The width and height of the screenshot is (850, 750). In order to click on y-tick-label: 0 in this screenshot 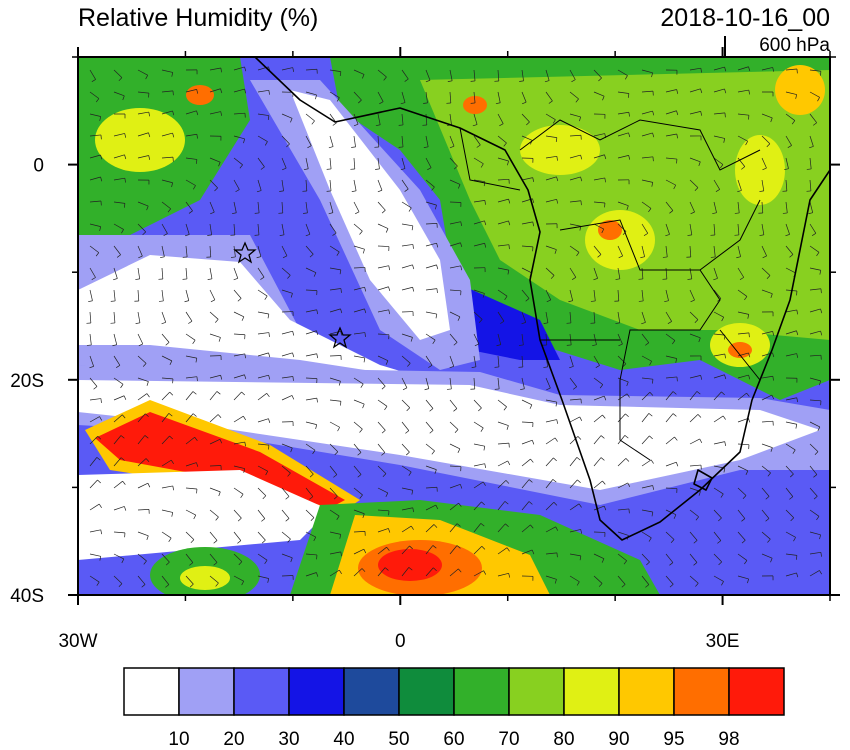, I will do `click(38, 166)`.